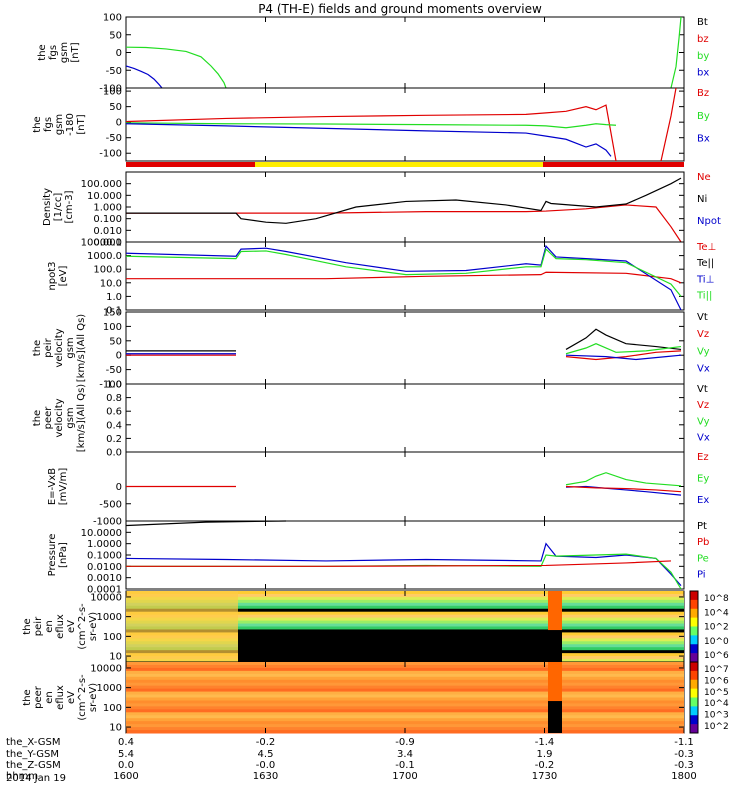 Image resolution: width=750 pixels, height=800 pixels. What do you see at coordinates (703, 479) in the screenshot?
I see `legend-entry: Ey` at bounding box center [703, 479].